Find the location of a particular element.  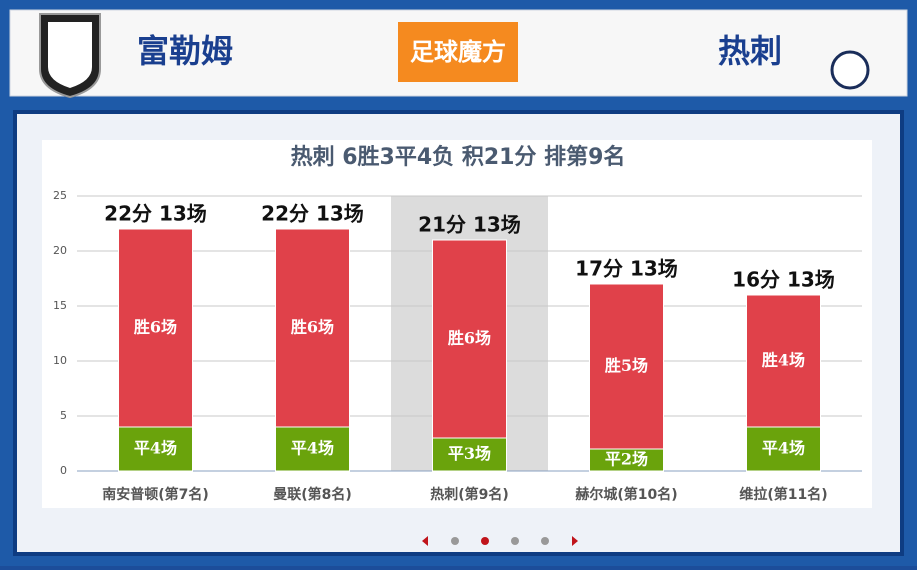

total-label: 21分 13场 is located at coordinates (469, 225).